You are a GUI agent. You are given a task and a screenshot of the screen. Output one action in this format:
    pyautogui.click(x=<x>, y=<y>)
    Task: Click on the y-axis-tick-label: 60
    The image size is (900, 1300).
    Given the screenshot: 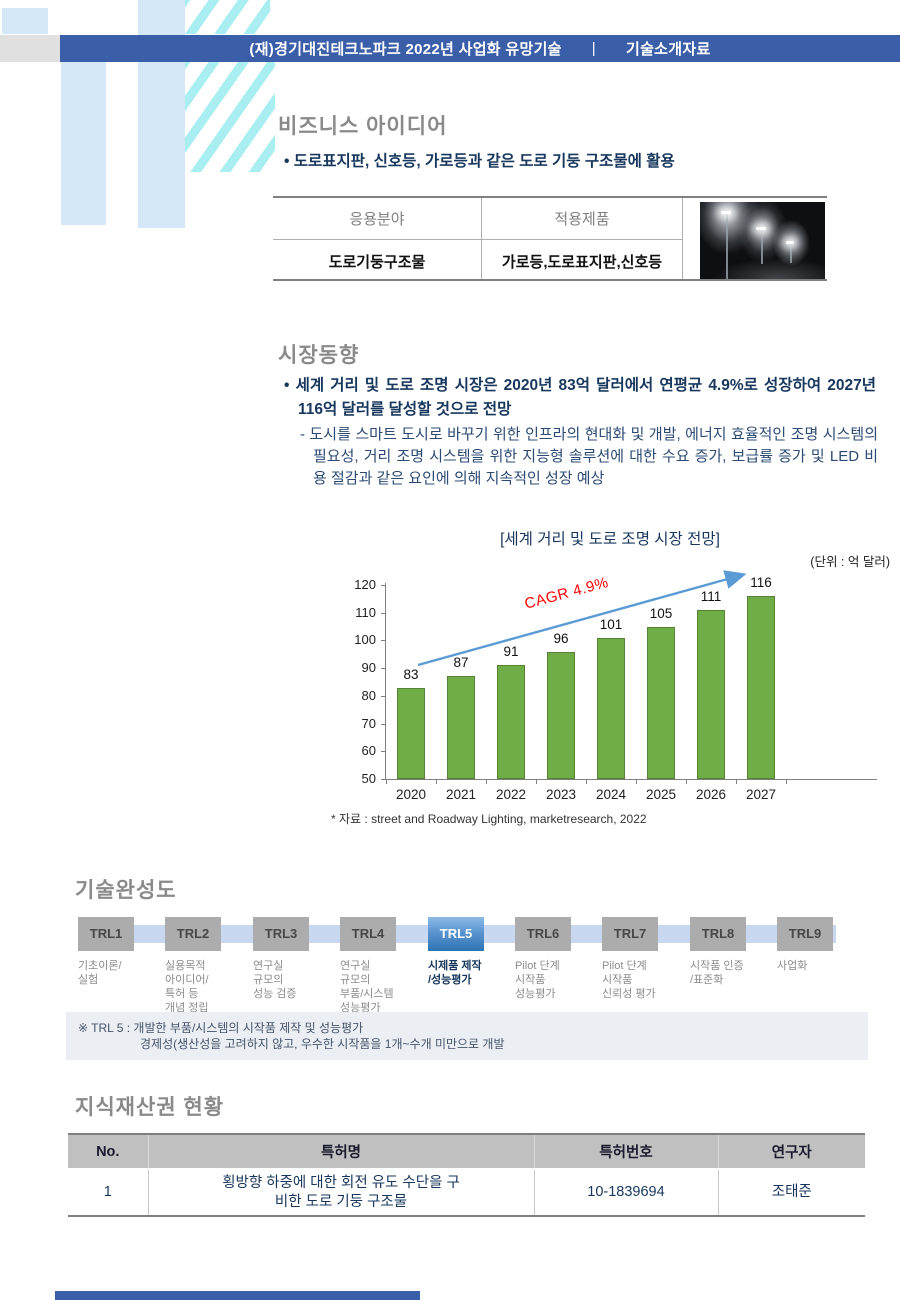 What is the action you would take?
    pyautogui.click(x=368, y=751)
    